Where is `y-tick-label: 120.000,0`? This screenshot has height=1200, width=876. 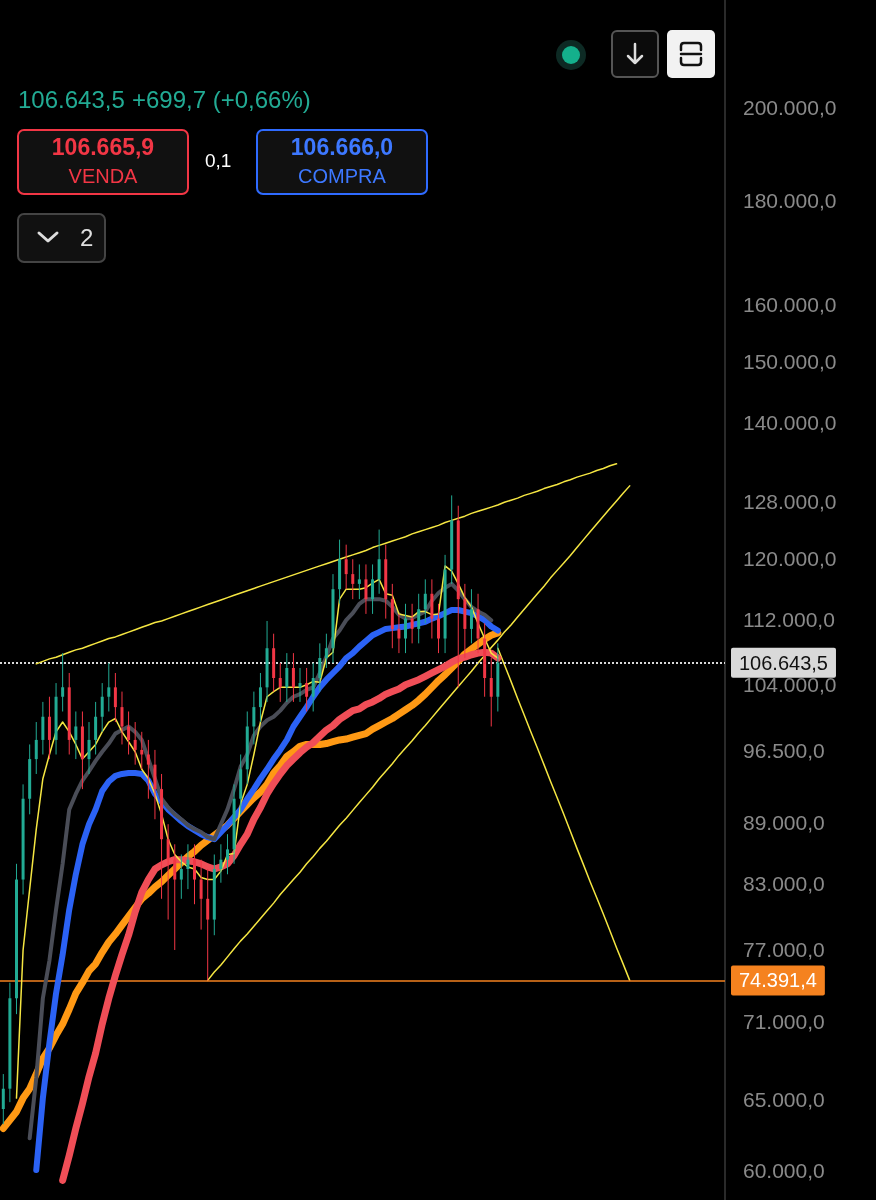
y-tick-label: 120.000,0 is located at coordinates (790, 559).